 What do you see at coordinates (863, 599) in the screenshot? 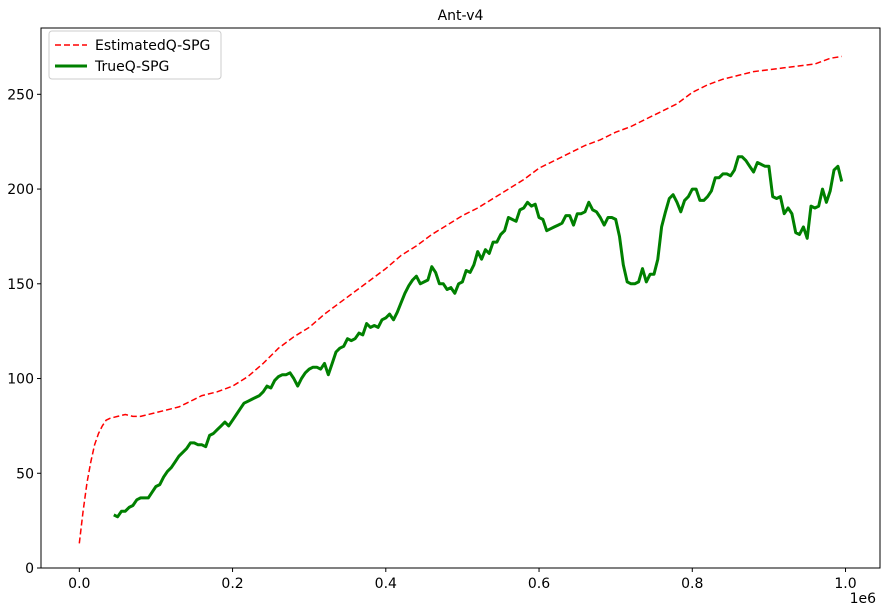
I see `x-offset-label: 1e6` at bounding box center [863, 599].